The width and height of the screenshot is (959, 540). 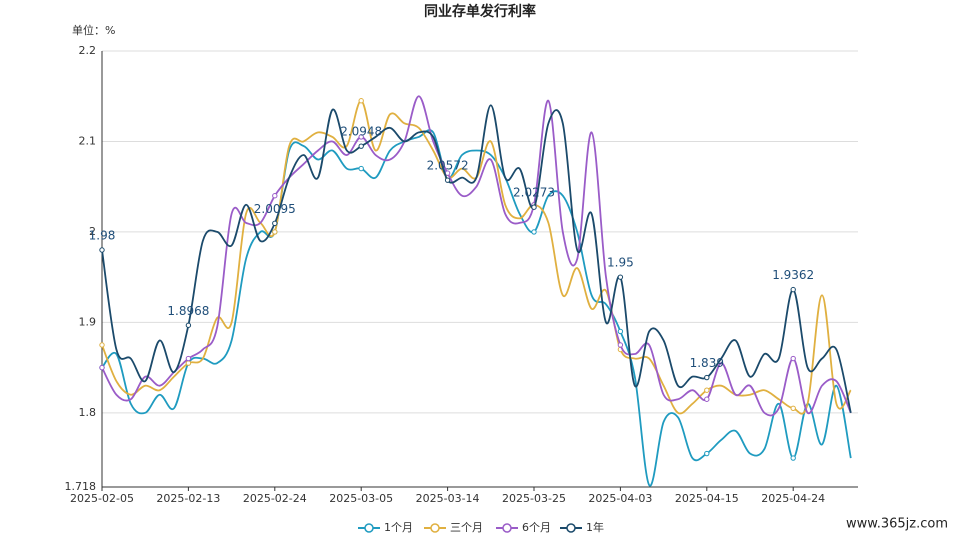 What do you see at coordinates (361, 132) in the screenshot?
I see `value-label: 2.0948` at bounding box center [361, 132].